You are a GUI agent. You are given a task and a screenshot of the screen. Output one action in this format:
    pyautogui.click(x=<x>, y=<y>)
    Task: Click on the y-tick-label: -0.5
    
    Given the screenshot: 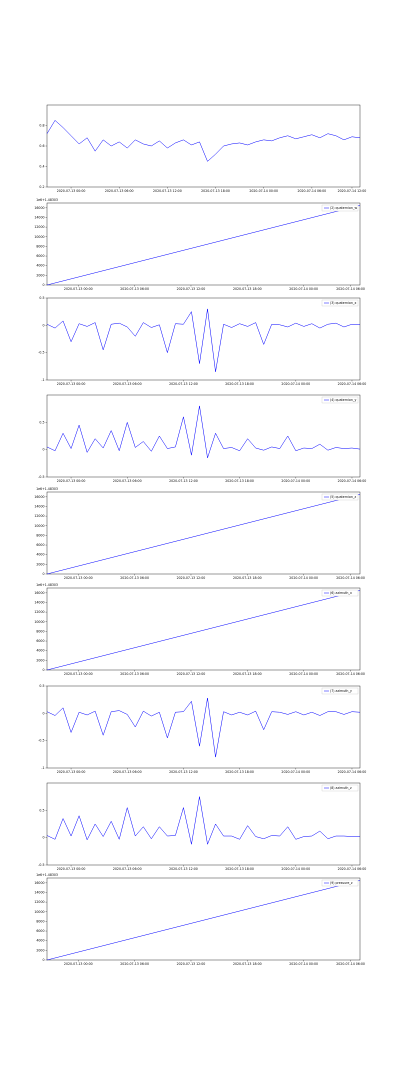 What is the action you would take?
    pyautogui.click(x=41, y=865)
    